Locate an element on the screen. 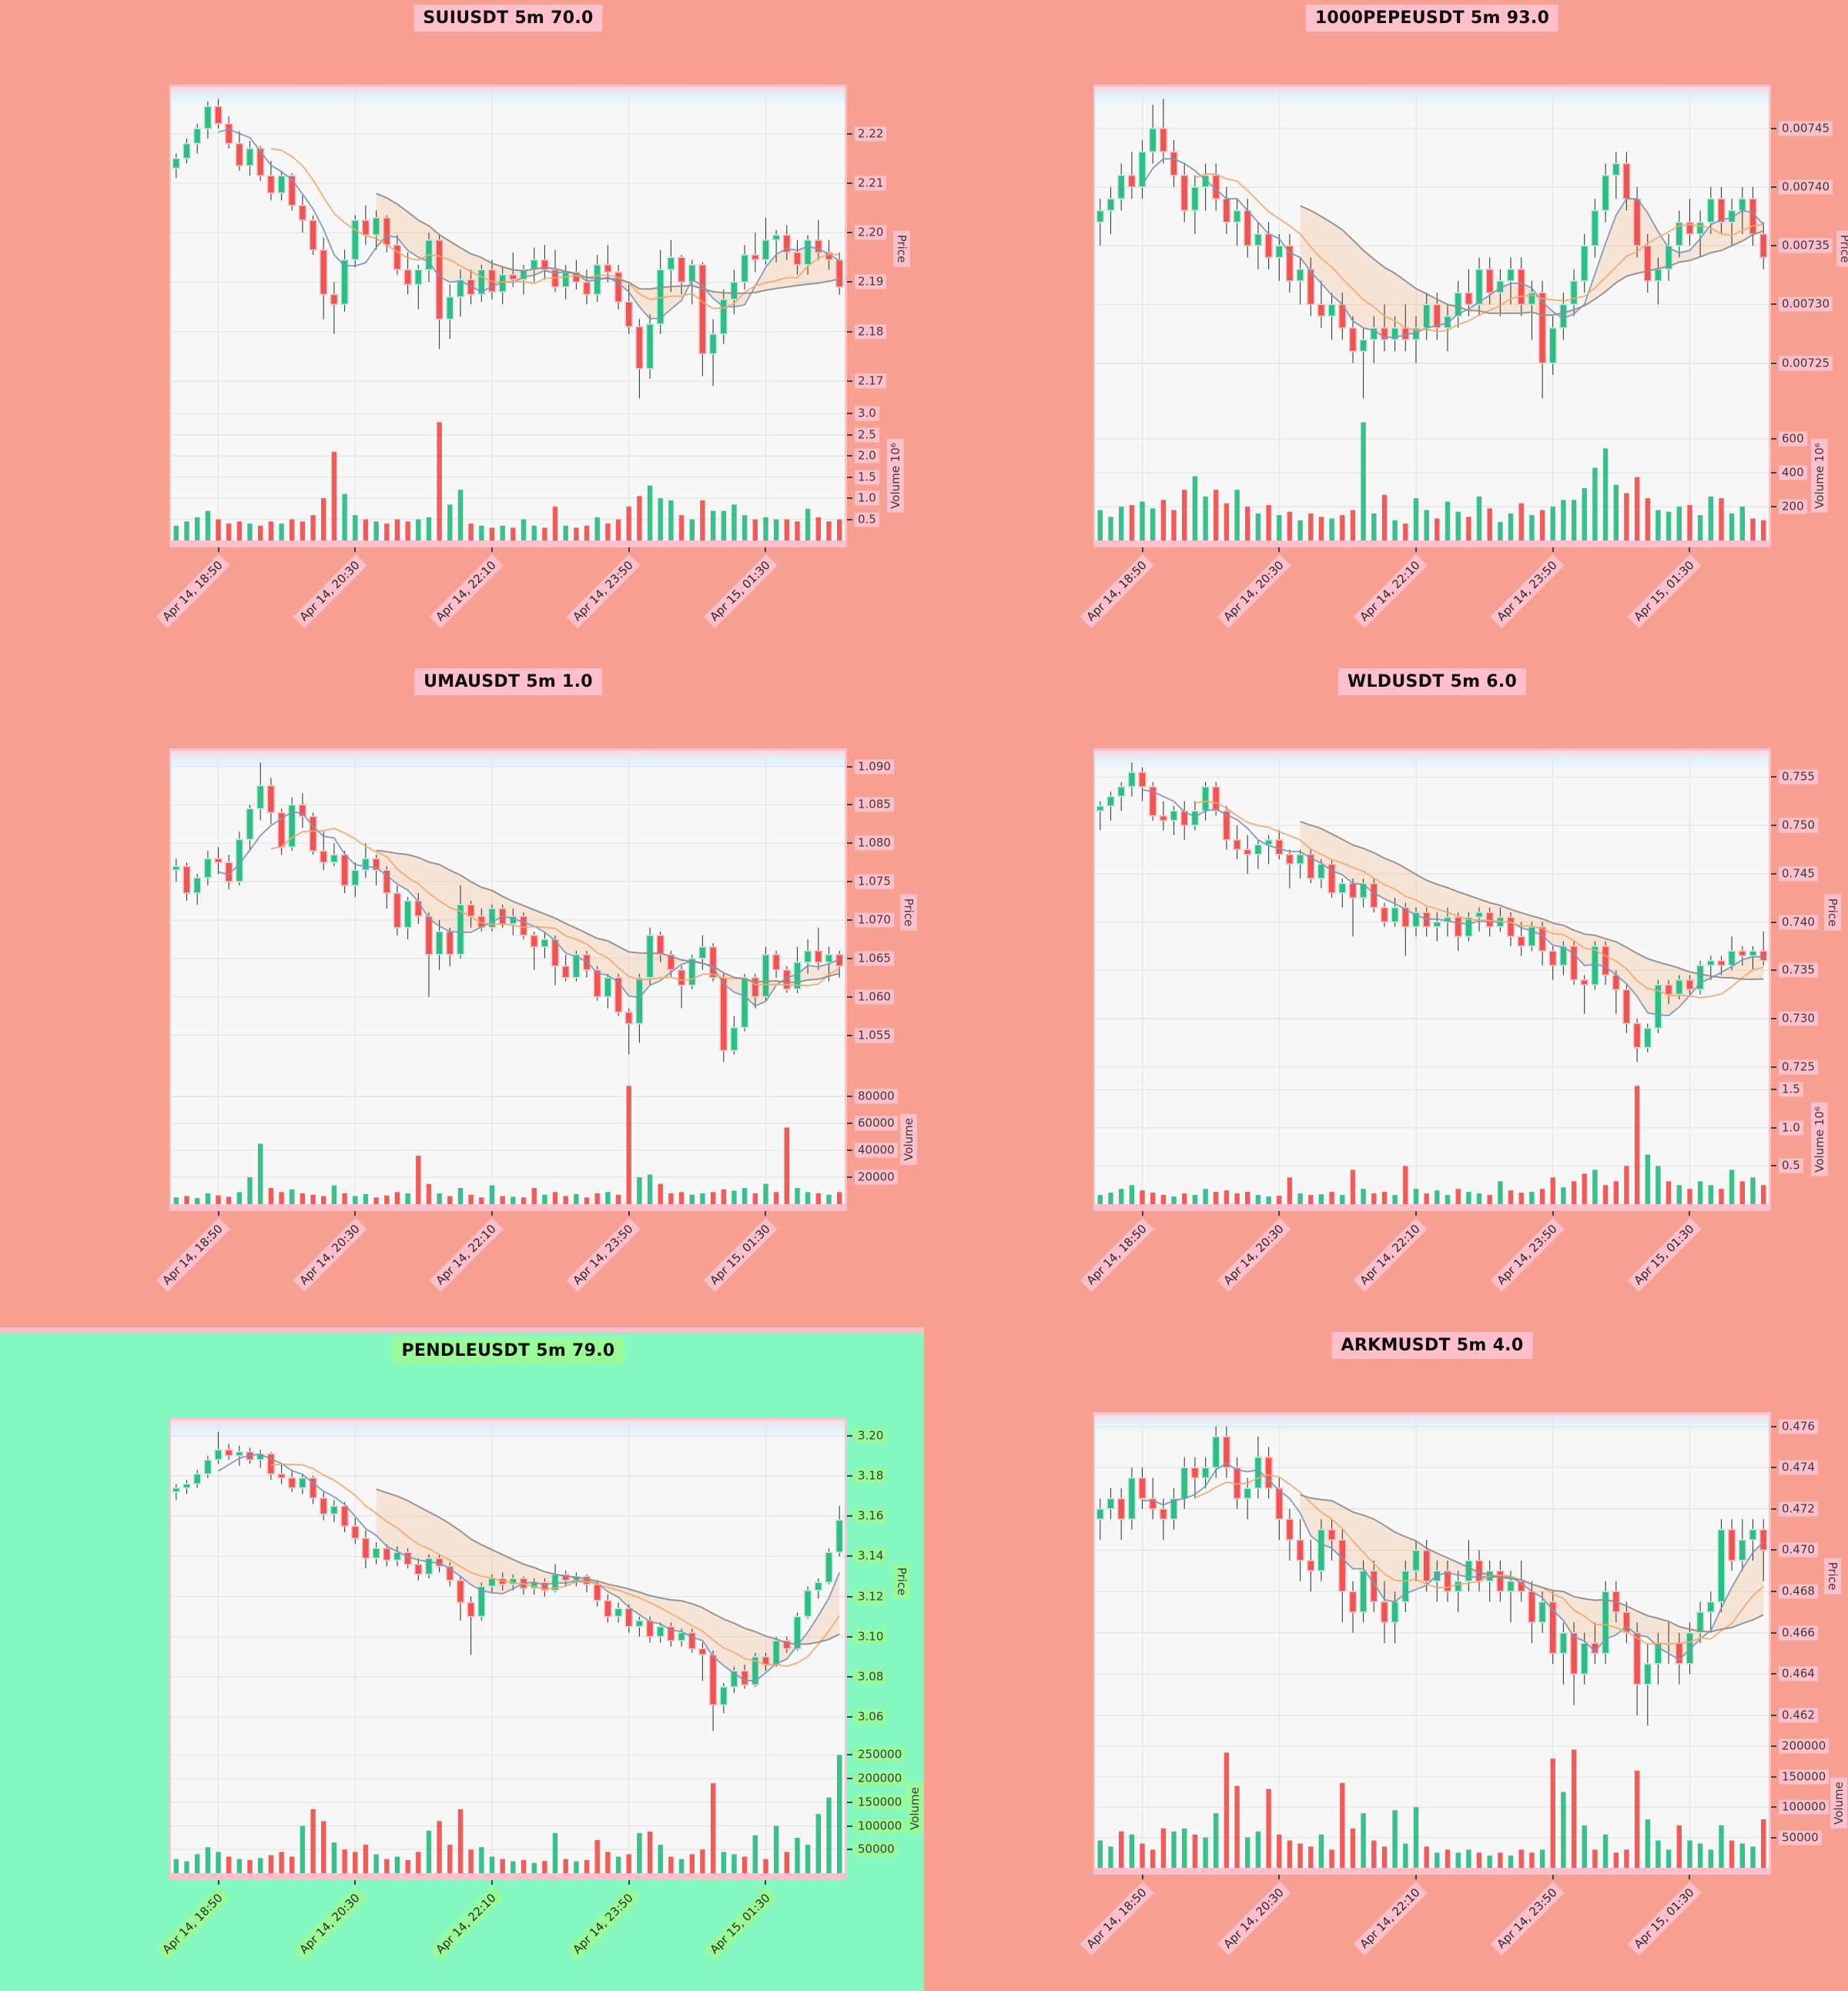  price-tick-label: 1.070 is located at coordinates (875, 920).